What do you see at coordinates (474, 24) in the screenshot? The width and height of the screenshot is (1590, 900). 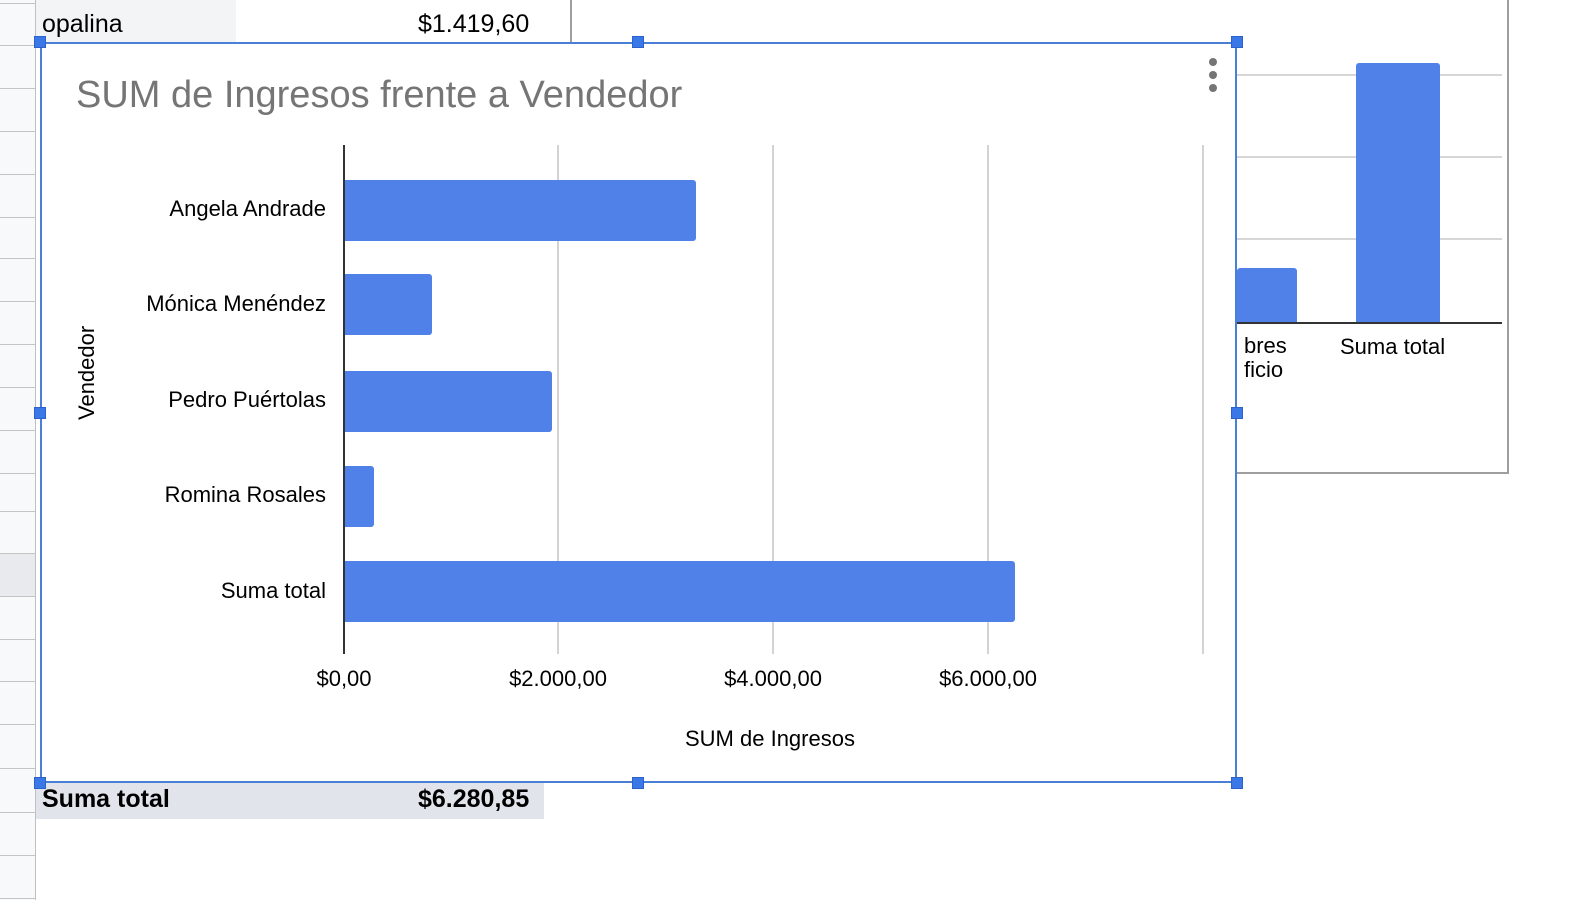 I see `cell-value-opalina: $1.419,60` at bounding box center [474, 24].